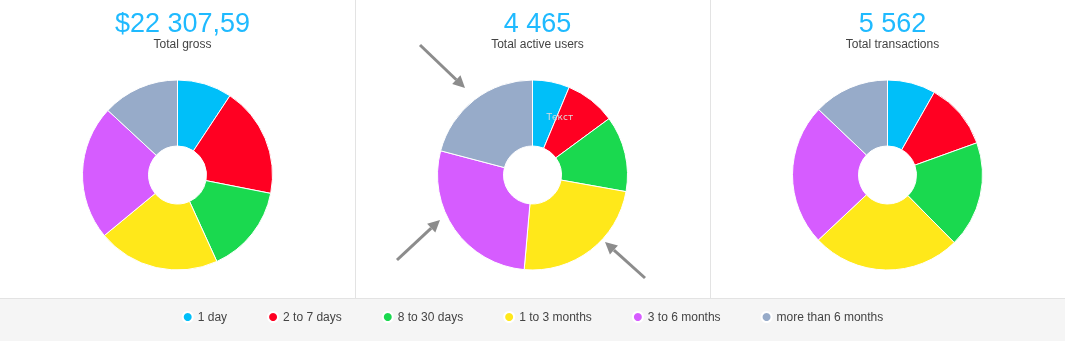 The width and height of the screenshot is (1065, 341). Describe the element at coordinates (182, 22) in the screenshot. I see `chart-title: $22 307,59` at that location.